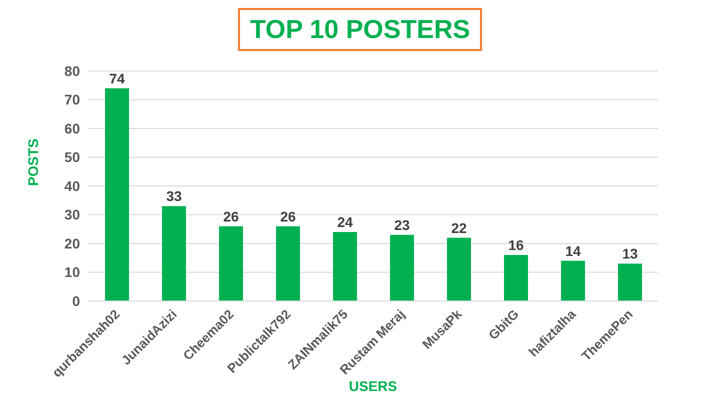  Describe the element at coordinates (72, 186) in the screenshot. I see `y-tick-label: 40` at that location.